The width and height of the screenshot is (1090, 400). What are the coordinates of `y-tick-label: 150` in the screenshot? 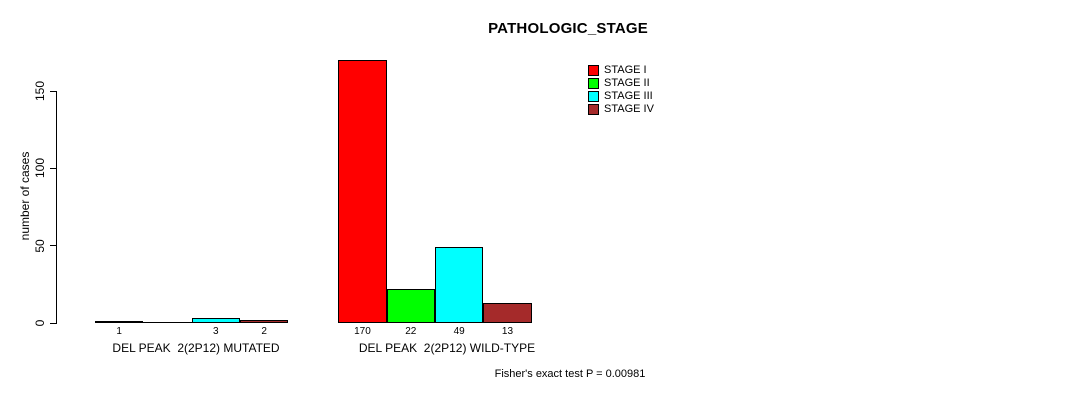 It's located at (40, 91).